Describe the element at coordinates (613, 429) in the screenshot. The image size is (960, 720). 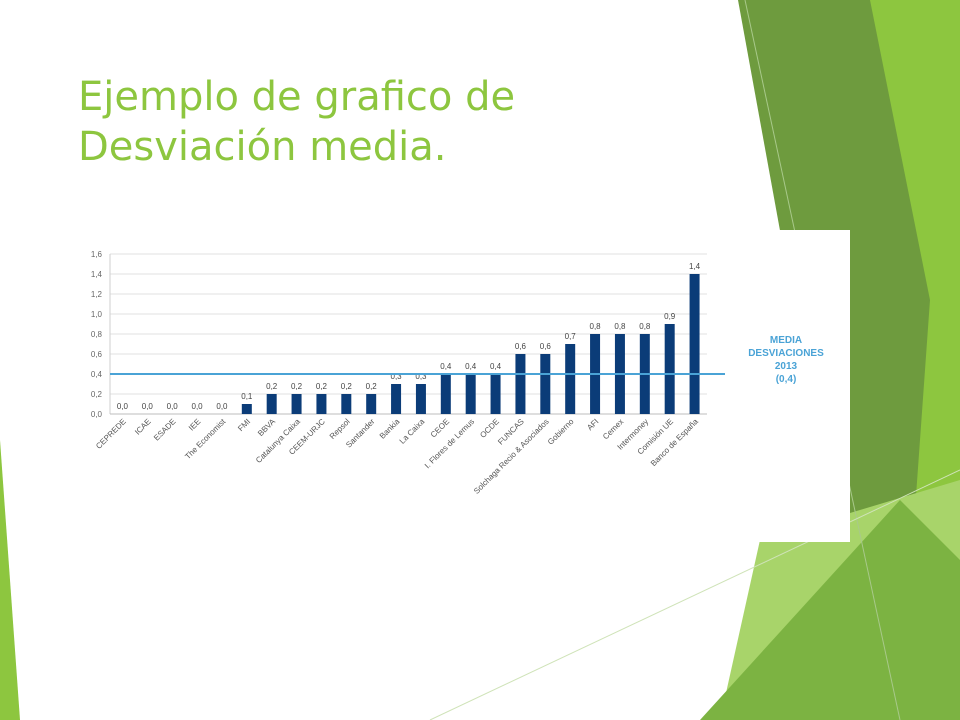
I see `x-tick-label: Cemex` at that location.